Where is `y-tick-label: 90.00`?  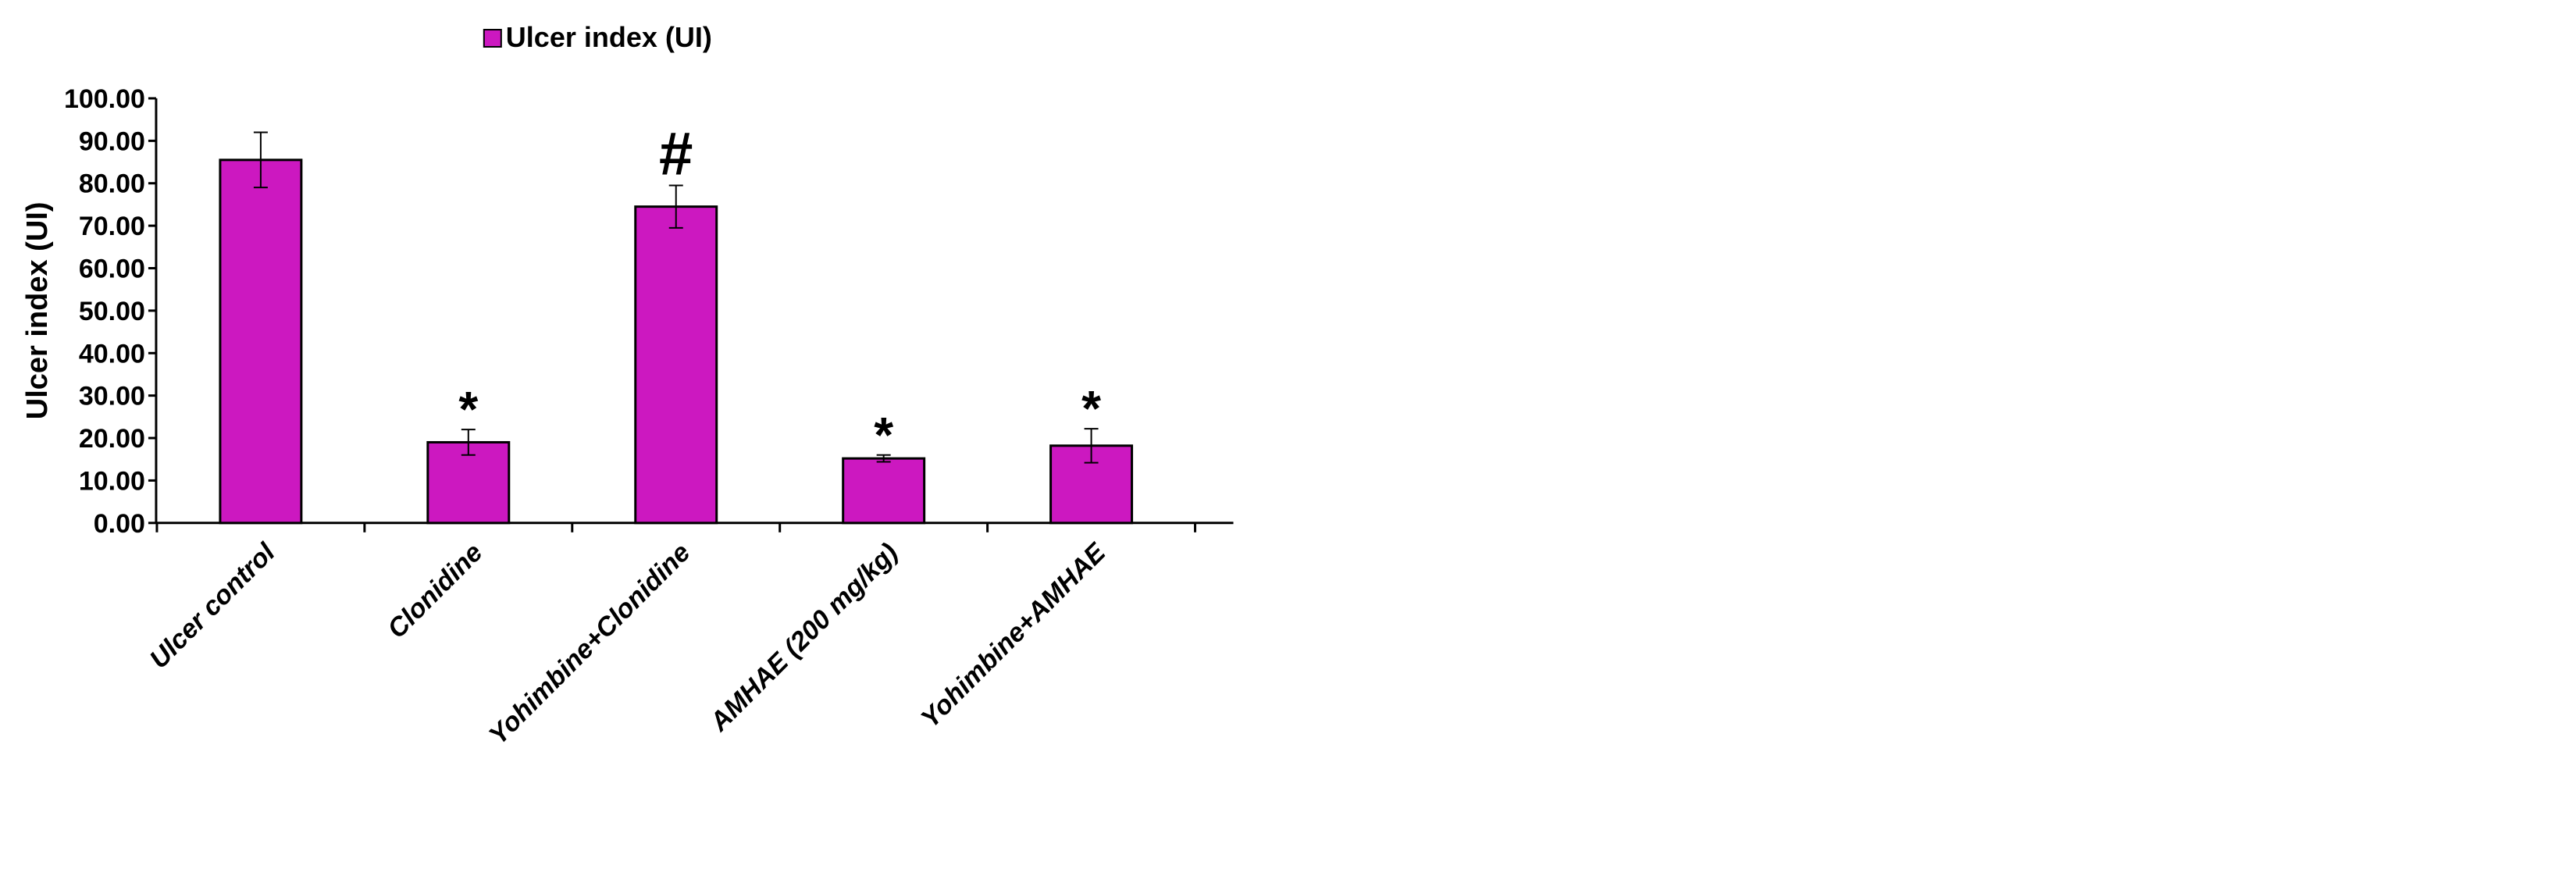
y-tick-label: 90.00 is located at coordinates (112, 141).